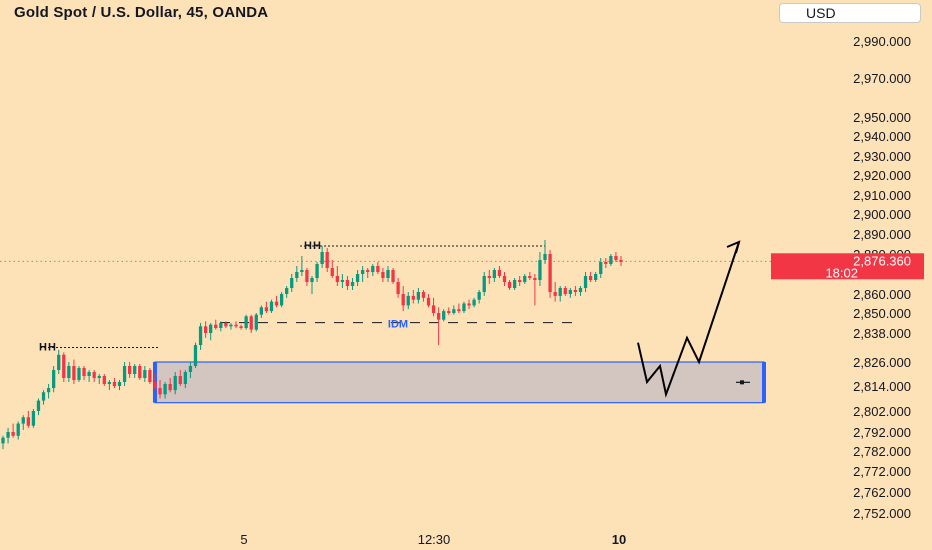 The image size is (932, 550). What do you see at coordinates (434, 539) in the screenshot?
I see `x-tick-label: 12:30` at bounding box center [434, 539].